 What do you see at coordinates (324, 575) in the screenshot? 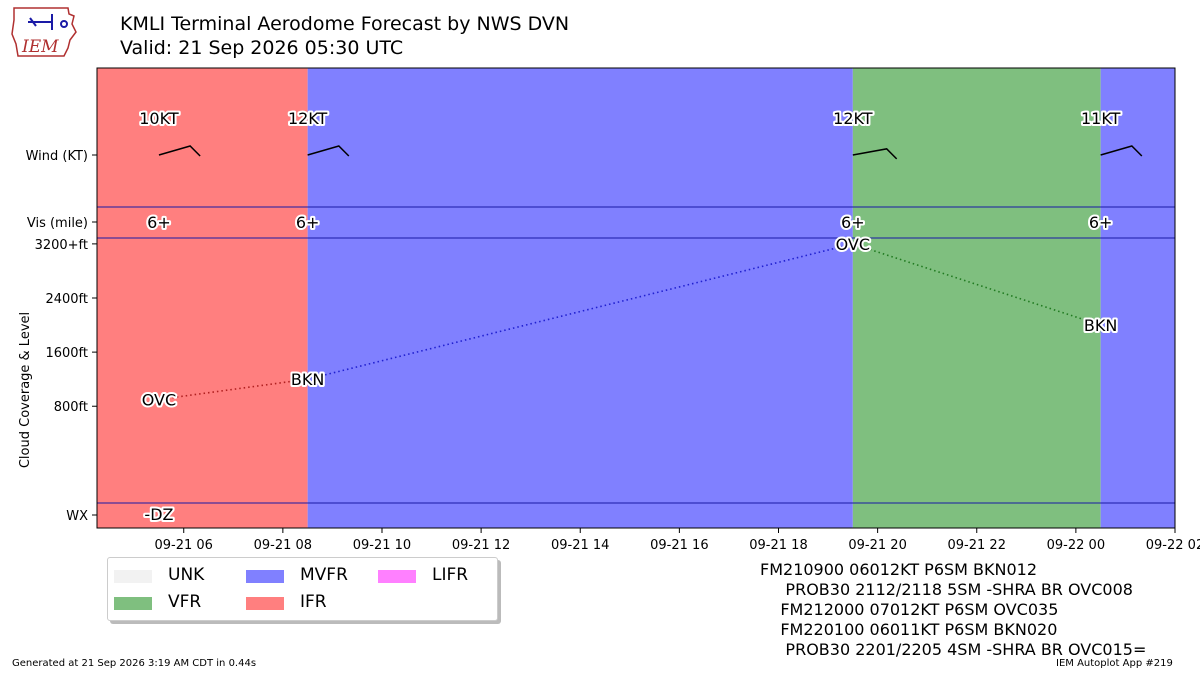
I see `legend-label: MVFR` at bounding box center [324, 575].